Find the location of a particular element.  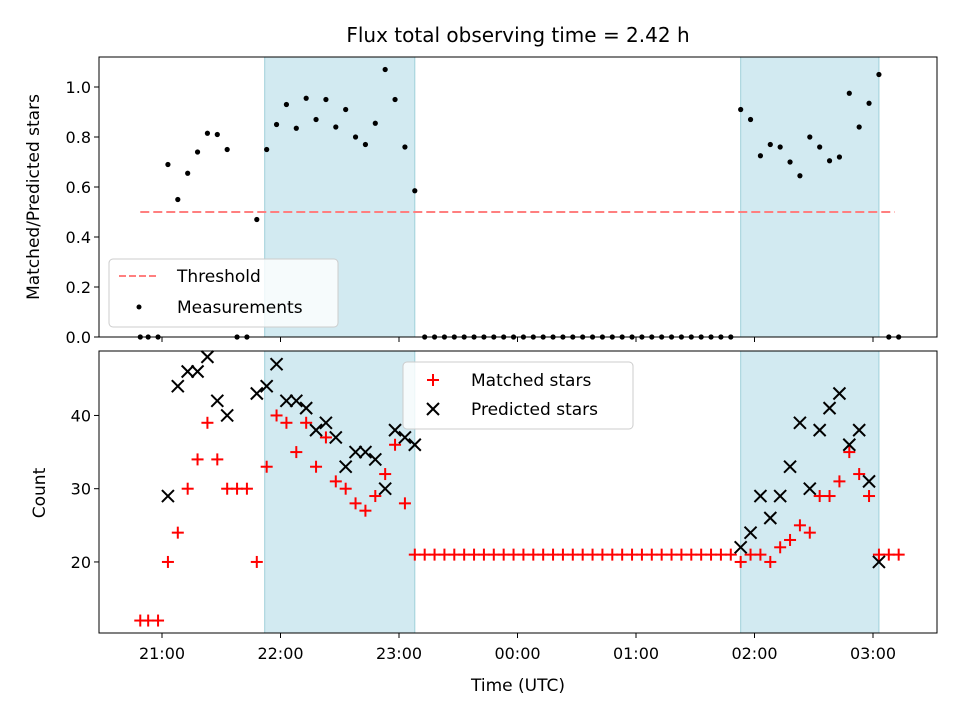

predicted-legend-label: Predicted stars is located at coordinates (534, 410).